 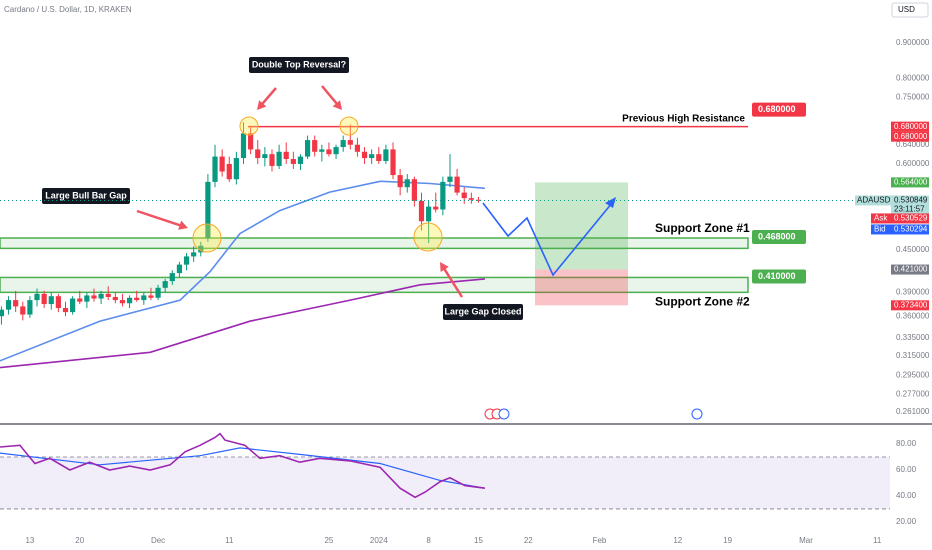 I want to click on annotation: Large Gap Closed, so click(x=482, y=311).